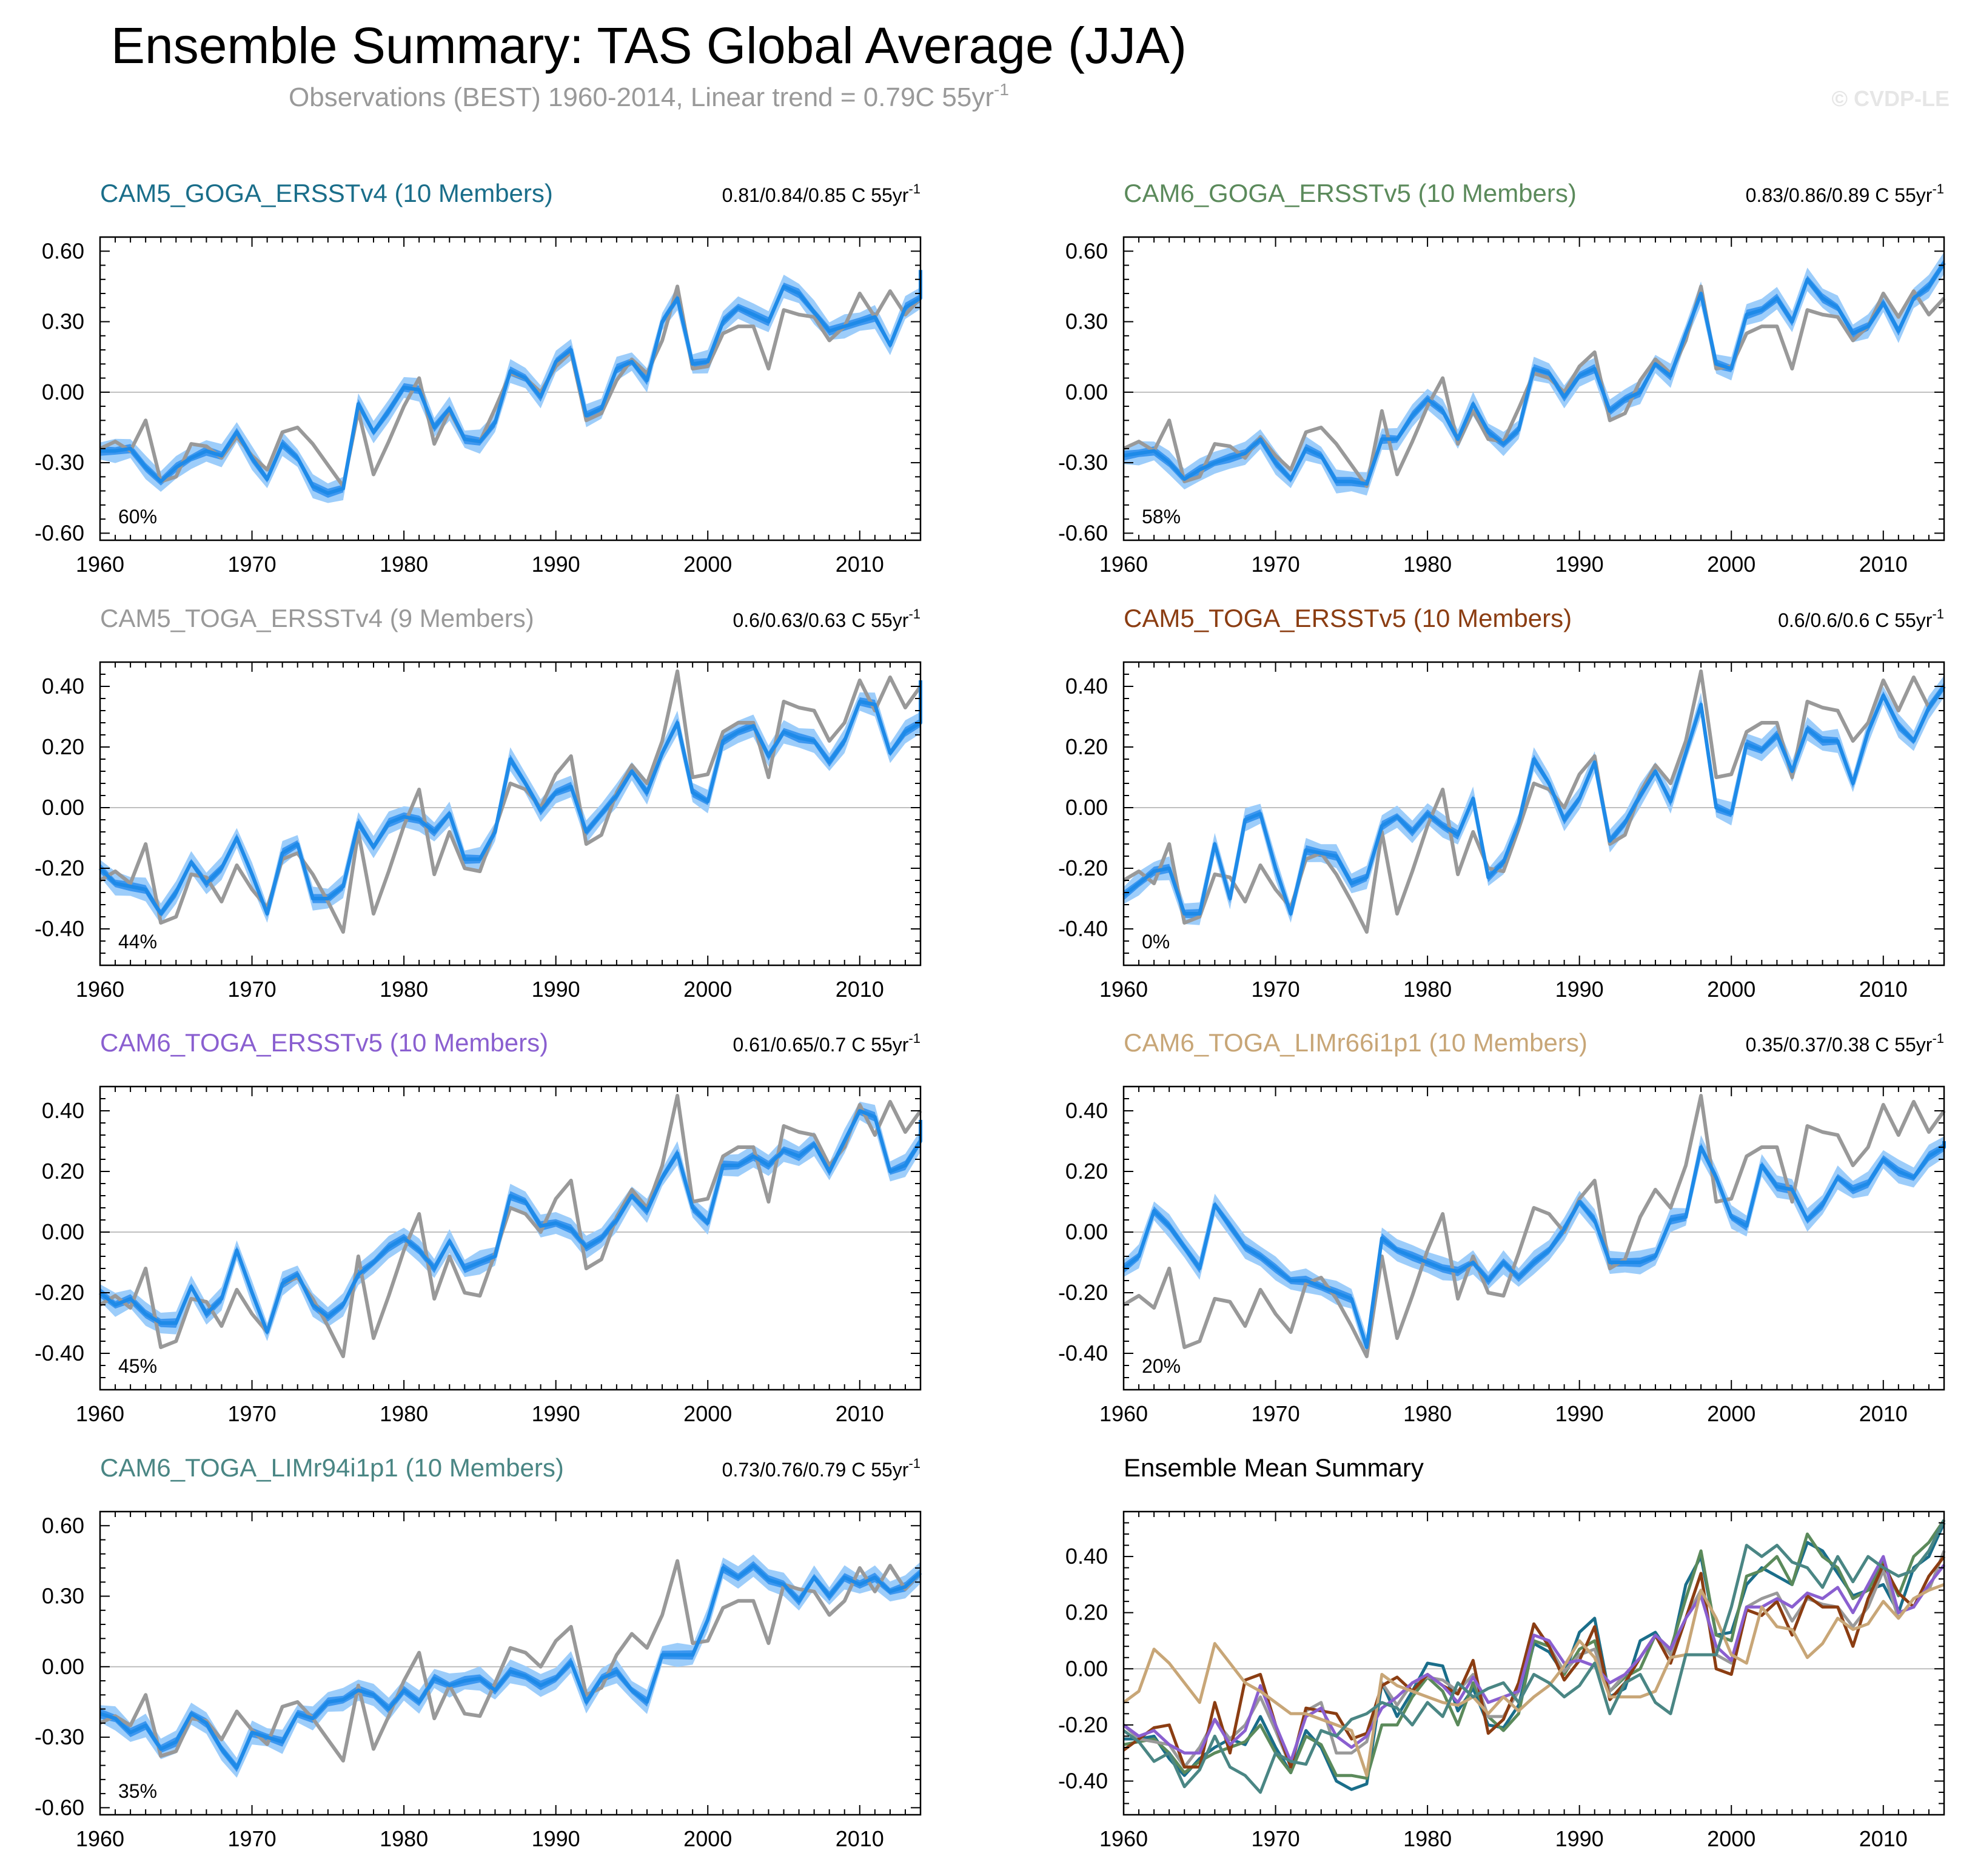  I want to click on series-line-cam6_toga_ersstv5, so click(1533, 1659).